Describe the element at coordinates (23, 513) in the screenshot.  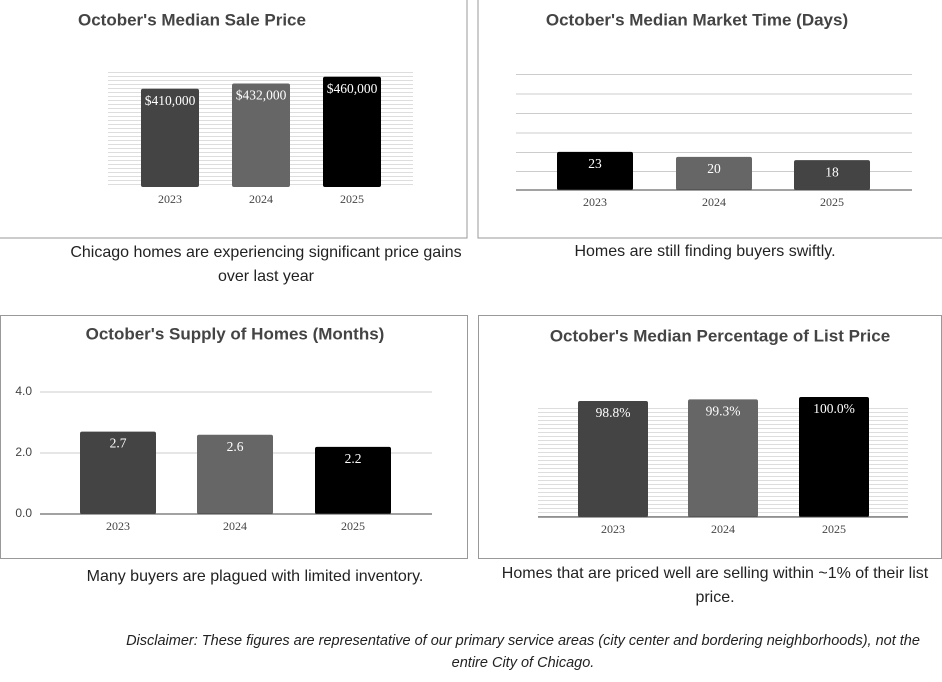
I see `y-tick-label: 0.0` at that location.